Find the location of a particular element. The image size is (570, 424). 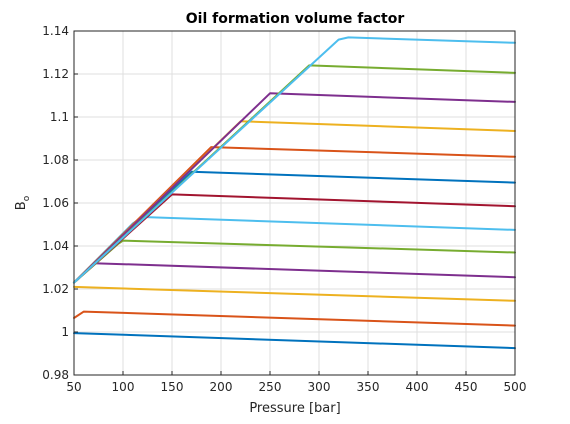

x-tick-label: 200 is located at coordinates (221, 387).